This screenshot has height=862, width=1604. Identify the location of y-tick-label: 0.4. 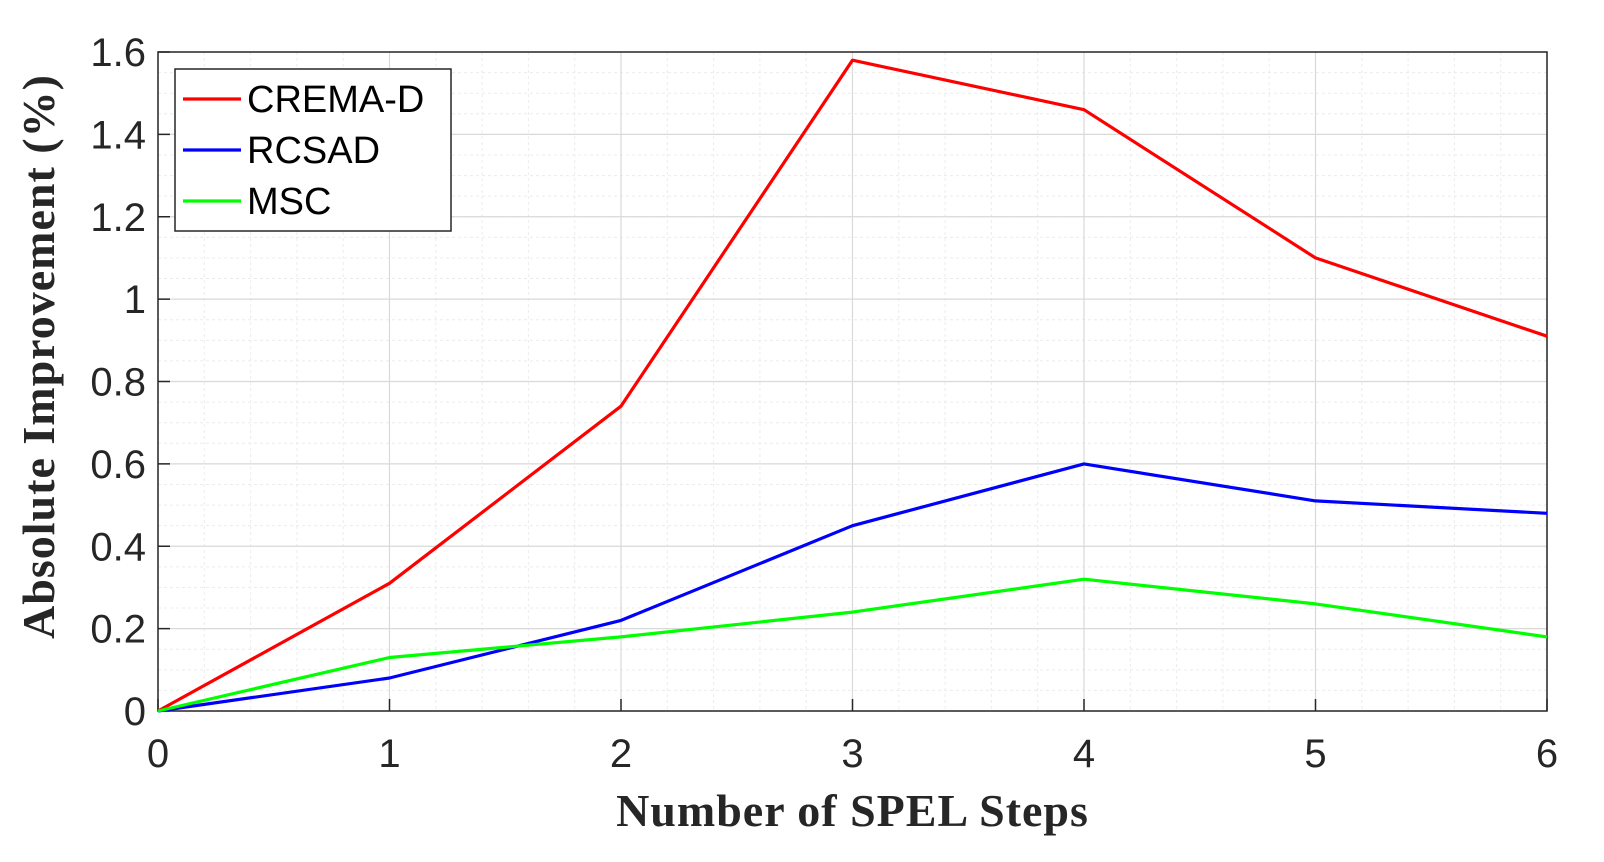
(118, 547).